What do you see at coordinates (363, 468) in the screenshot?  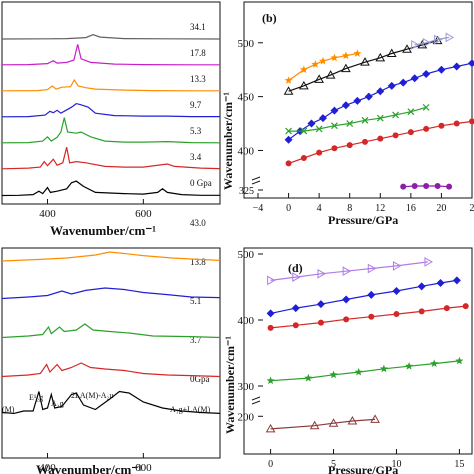 I see `panel-d-xlabel: Pressure/GPa` at bounding box center [363, 468].